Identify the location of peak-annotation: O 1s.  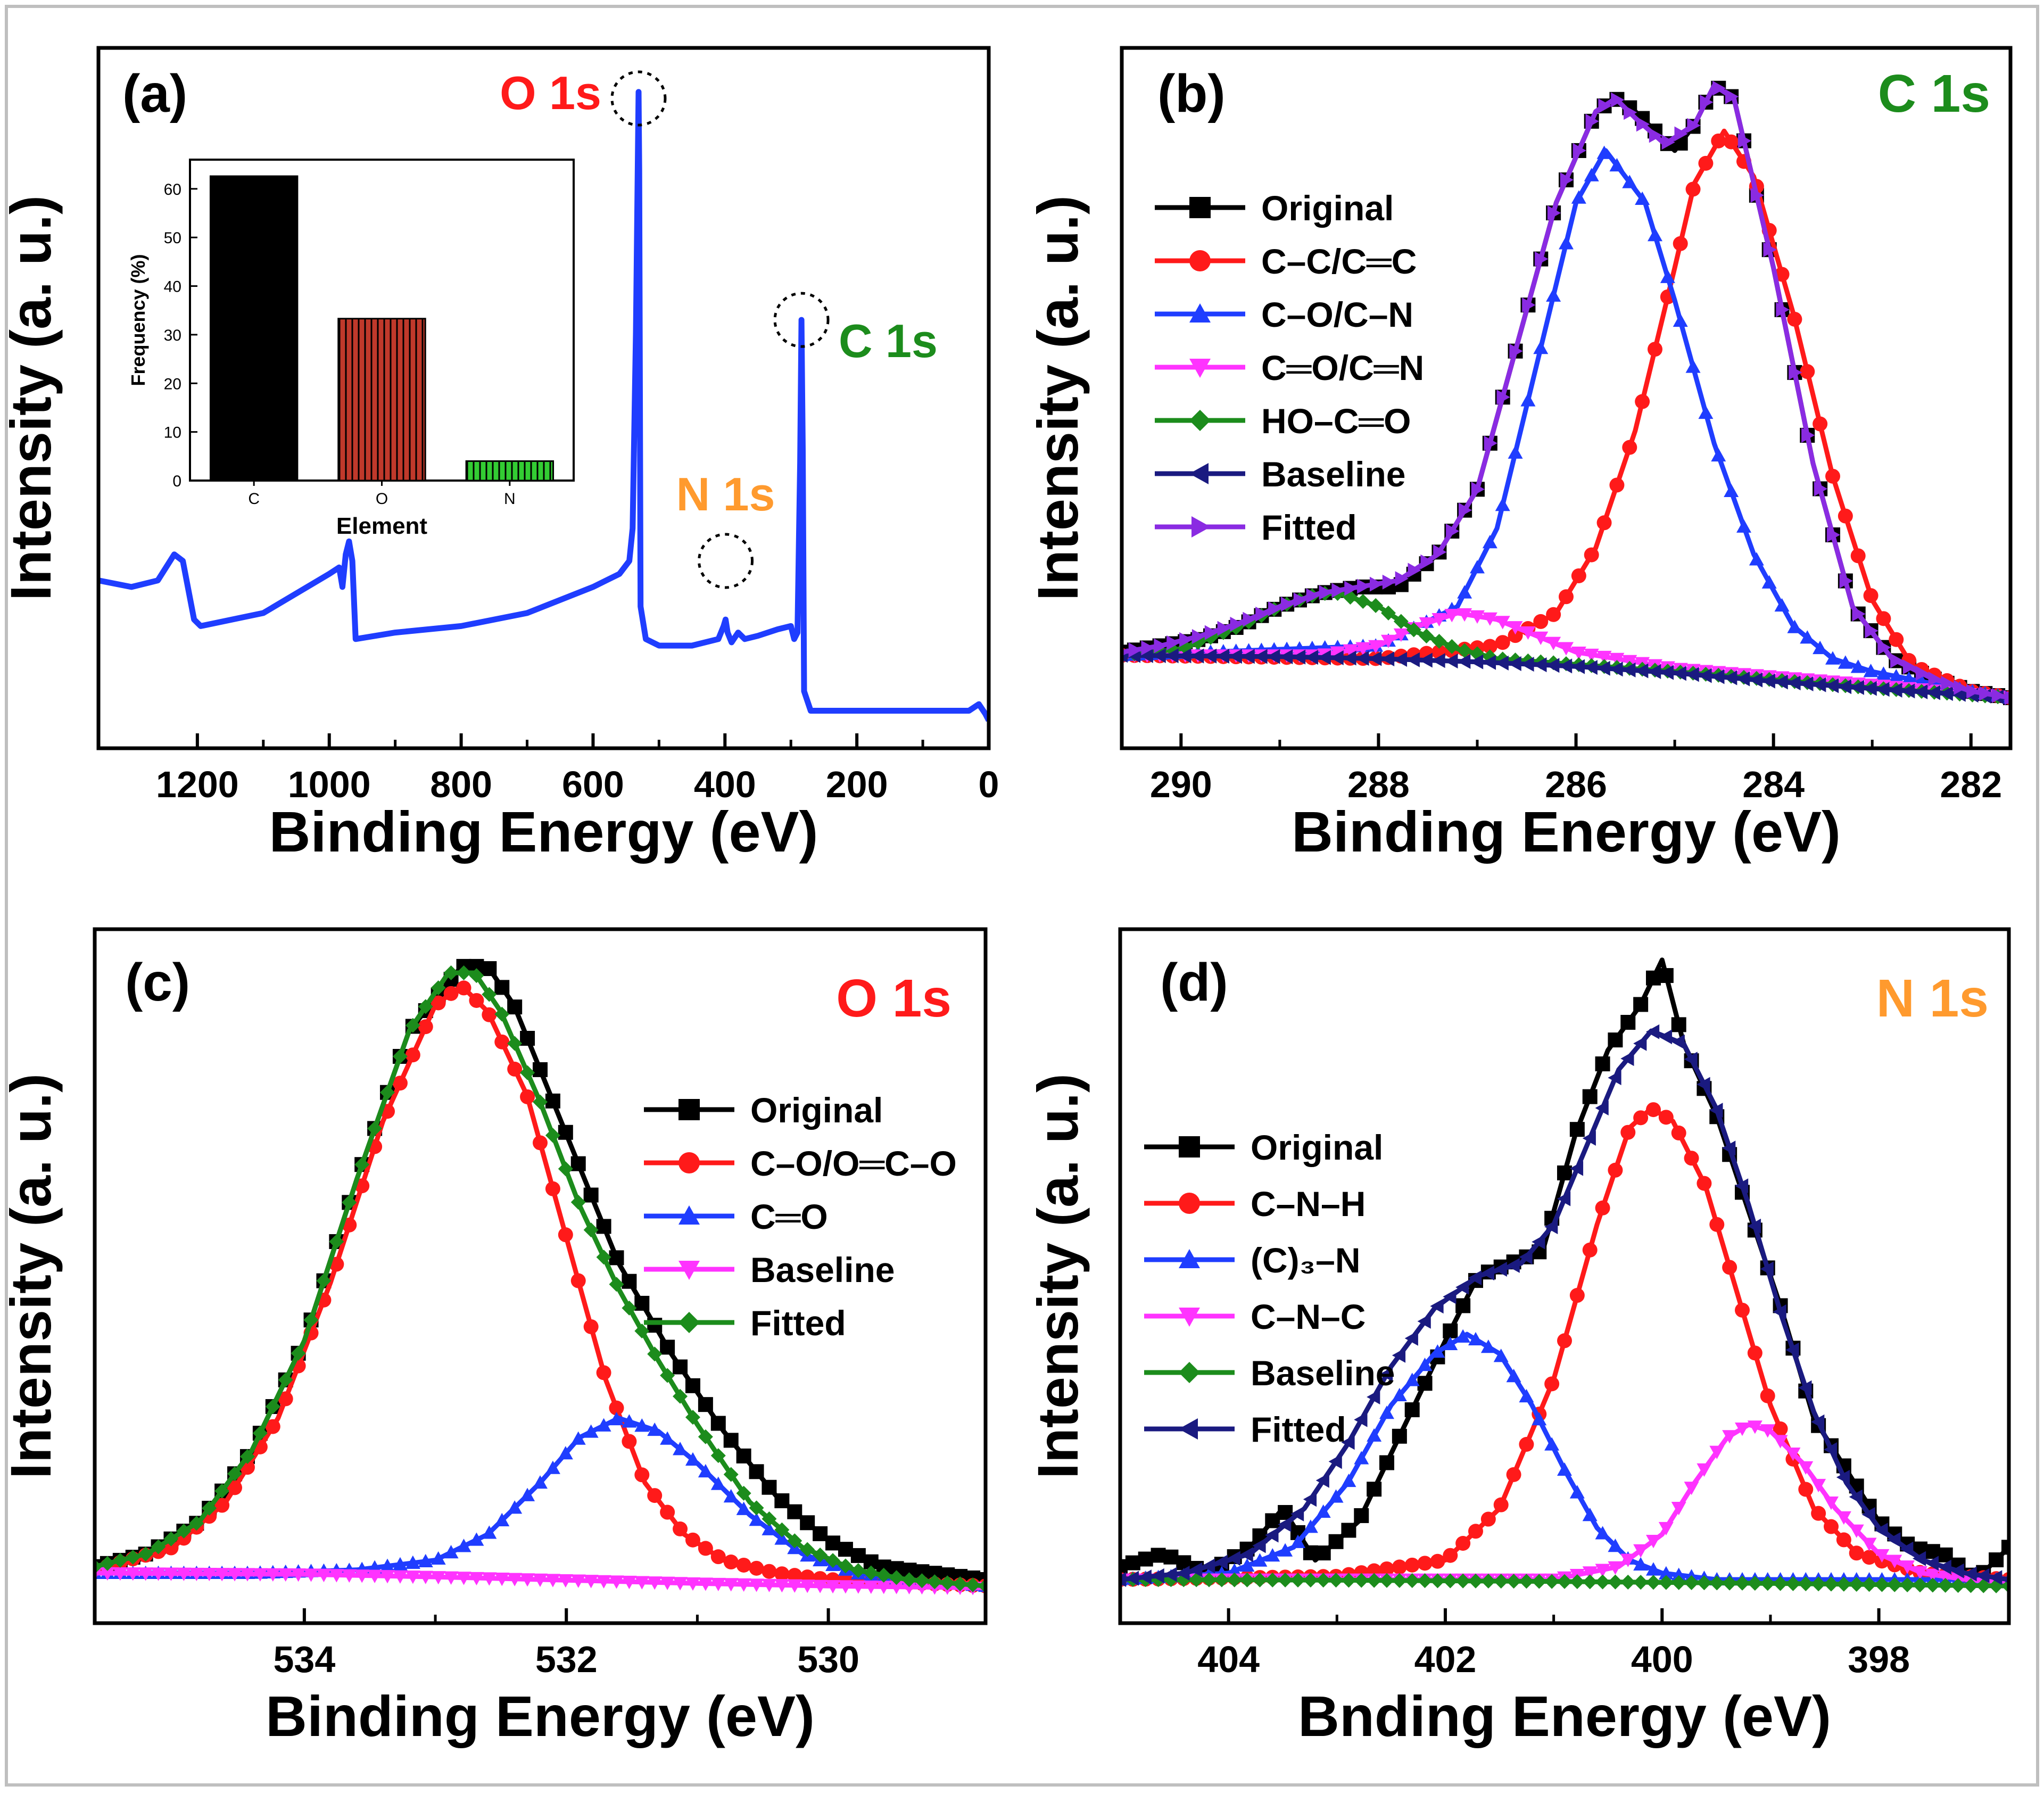
(584, 97).